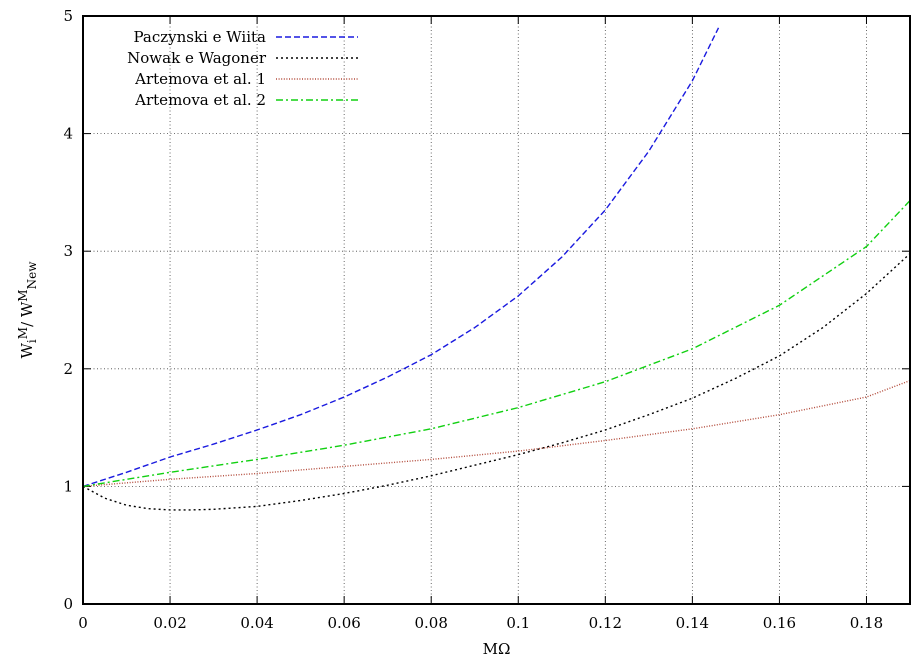 The image size is (912, 665). Describe the element at coordinates (343, 623) in the screenshot. I see `x-tick-label: 0.06` at that location.